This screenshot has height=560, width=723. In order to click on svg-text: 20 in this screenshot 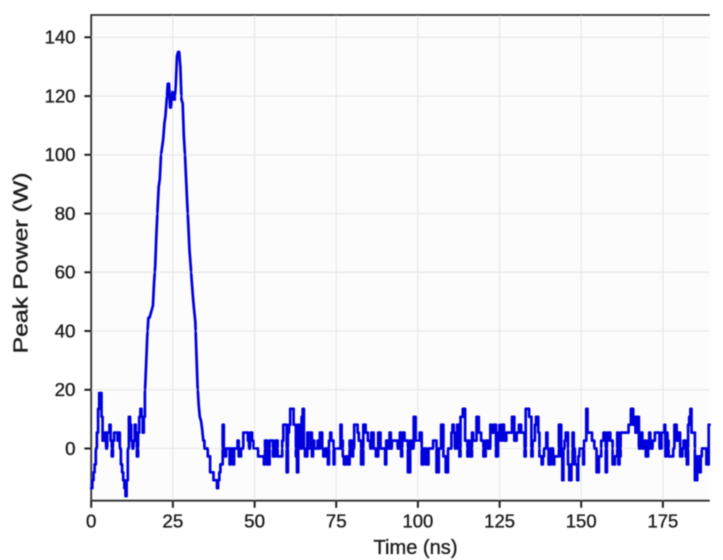, I will do `click(65, 390)`.